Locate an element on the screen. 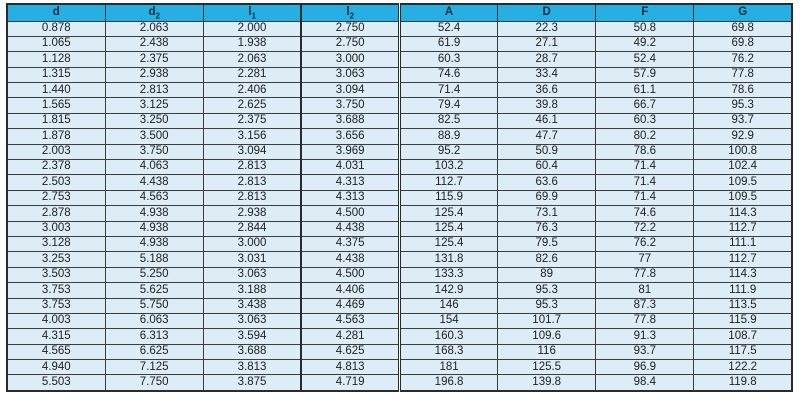  table-cell: 77.8 is located at coordinates (645, 321).